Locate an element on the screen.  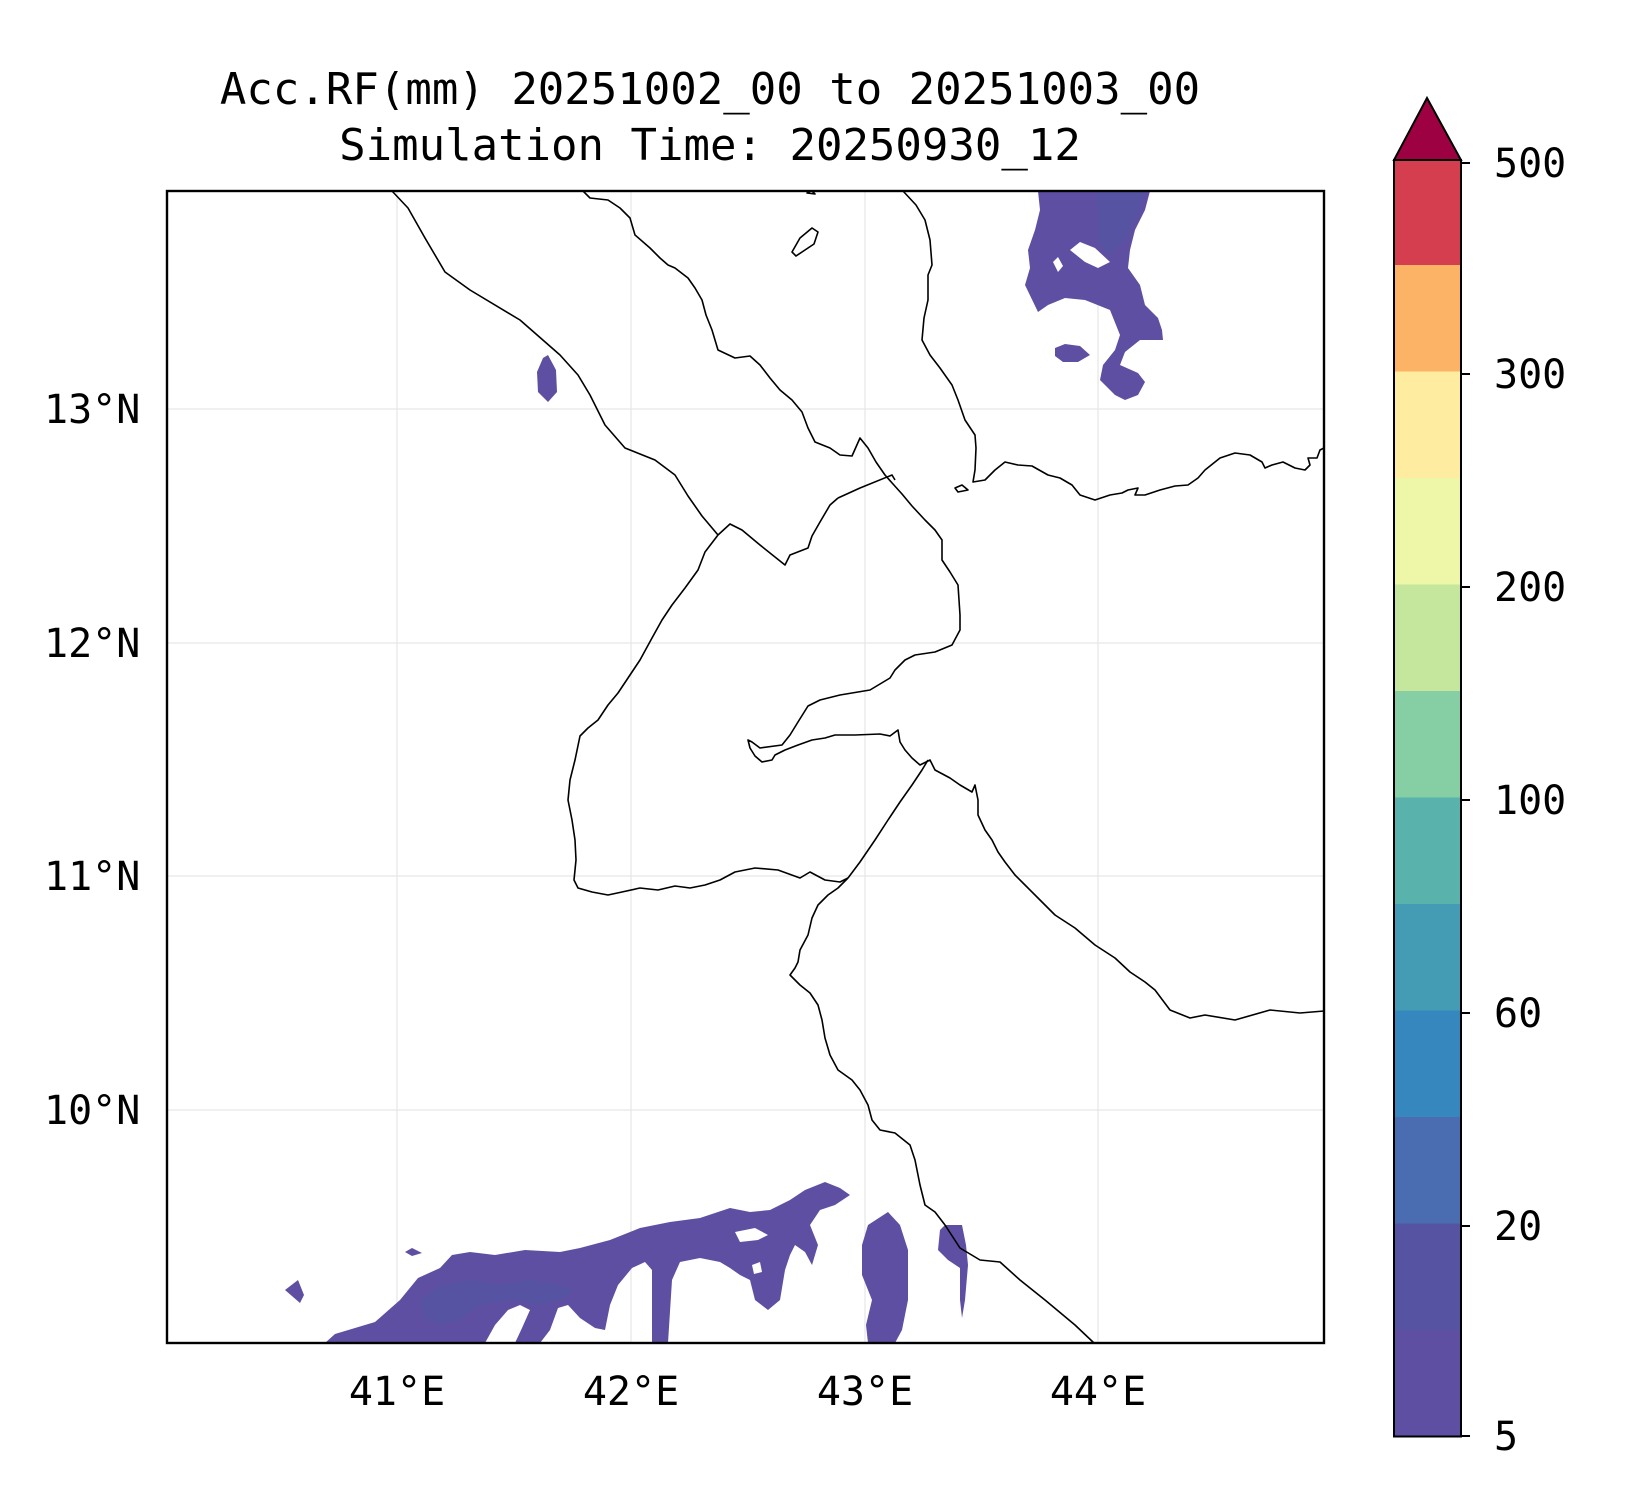
lat-label-10N: 10°N is located at coordinates (92, 1111).